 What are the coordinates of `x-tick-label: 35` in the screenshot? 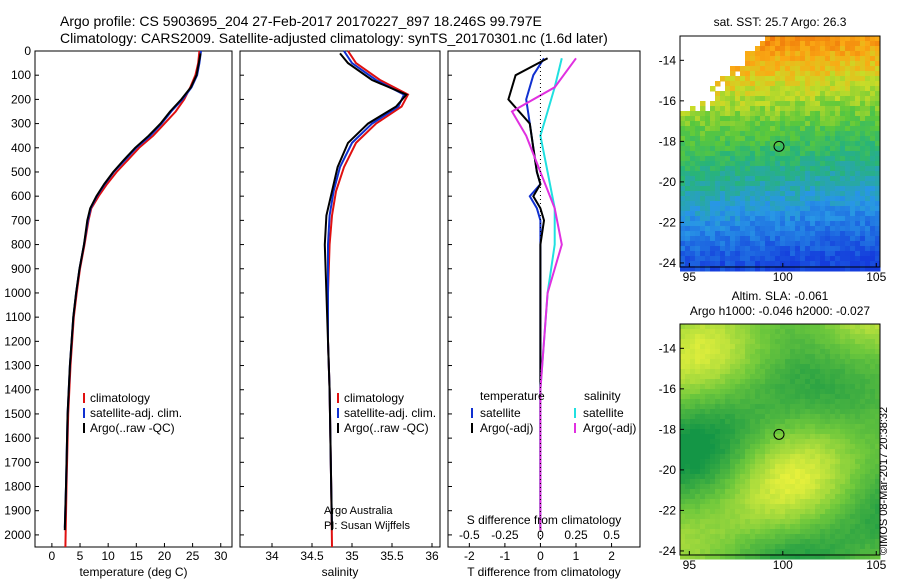 It's located at (352, 556).